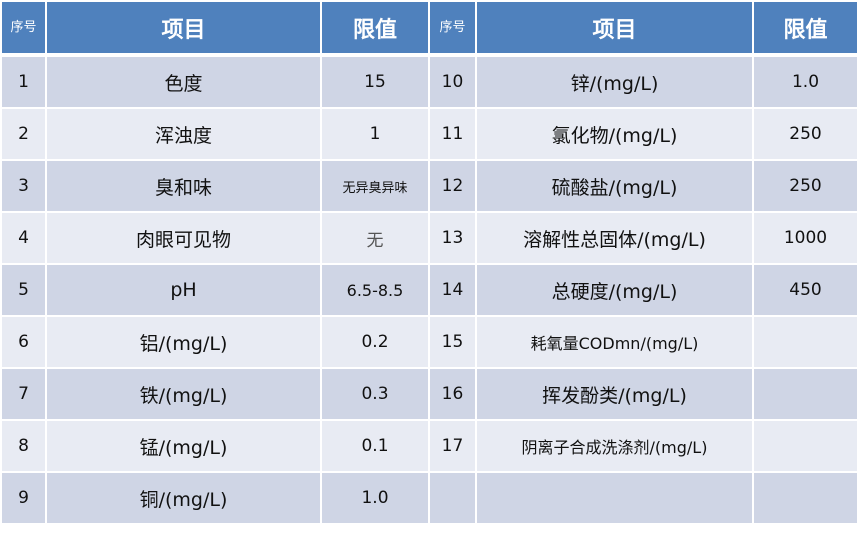 This screenshot has width=857, height=543. What do you see at coordinates (452, 28) in the screenshot?
I see `header-seq-right: 序号` at bounding box center [452, 28].